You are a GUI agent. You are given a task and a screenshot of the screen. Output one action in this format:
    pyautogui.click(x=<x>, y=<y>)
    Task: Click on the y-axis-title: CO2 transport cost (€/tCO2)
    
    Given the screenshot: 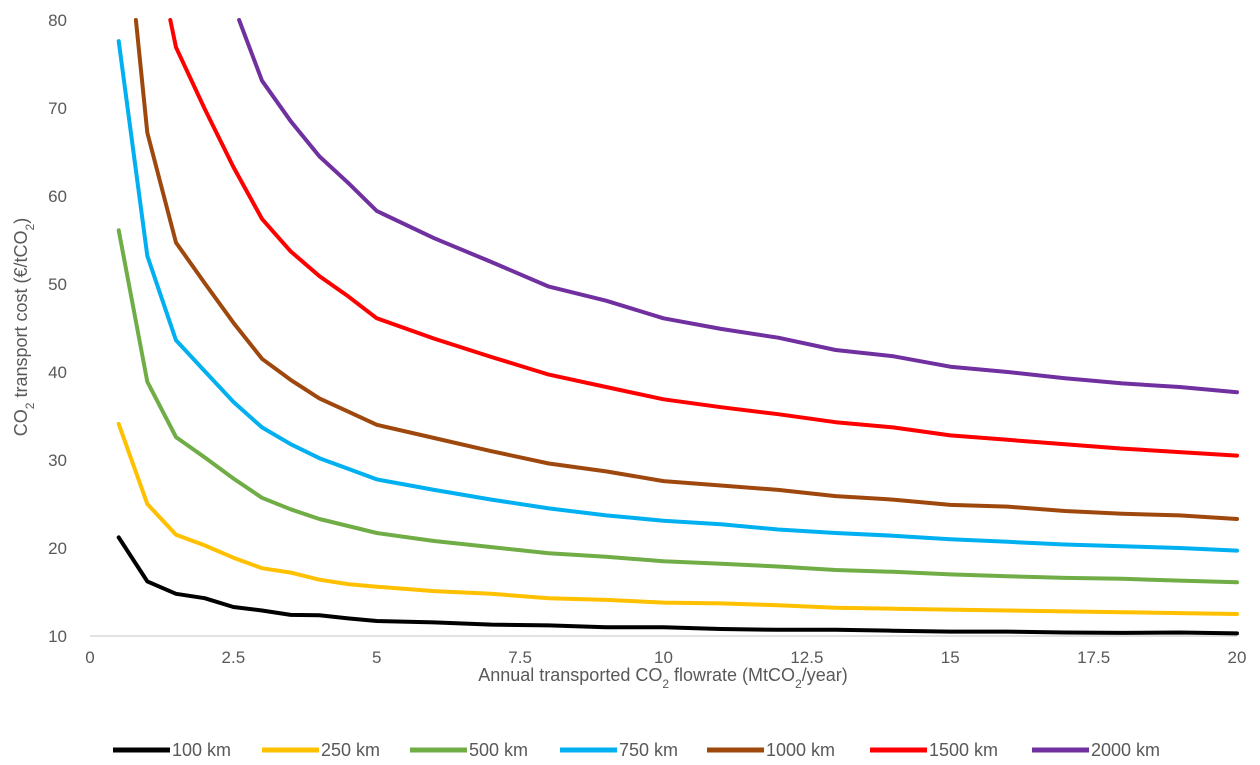 What is the action you would take?
    pyautogui.click(x=24, y=327)
    